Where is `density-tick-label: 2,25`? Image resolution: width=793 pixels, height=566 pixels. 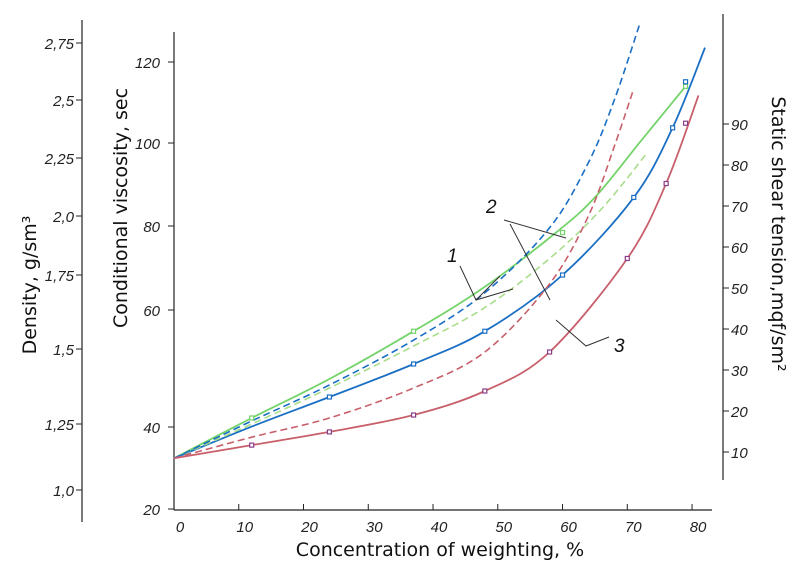
density-tick-label: 2,25 is located at coordinates (59, 159).